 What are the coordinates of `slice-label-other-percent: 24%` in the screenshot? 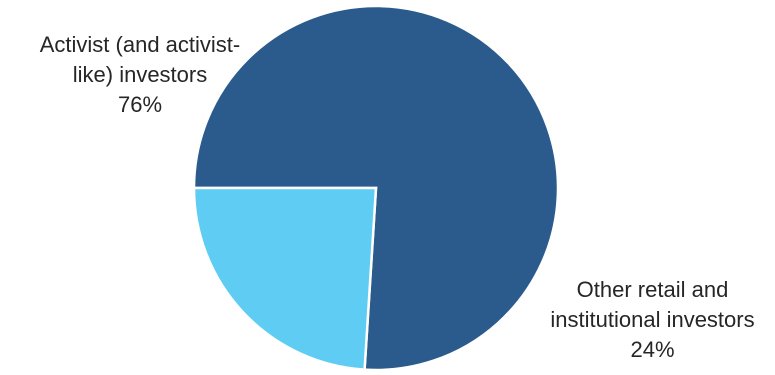 It's located at (652, 349).